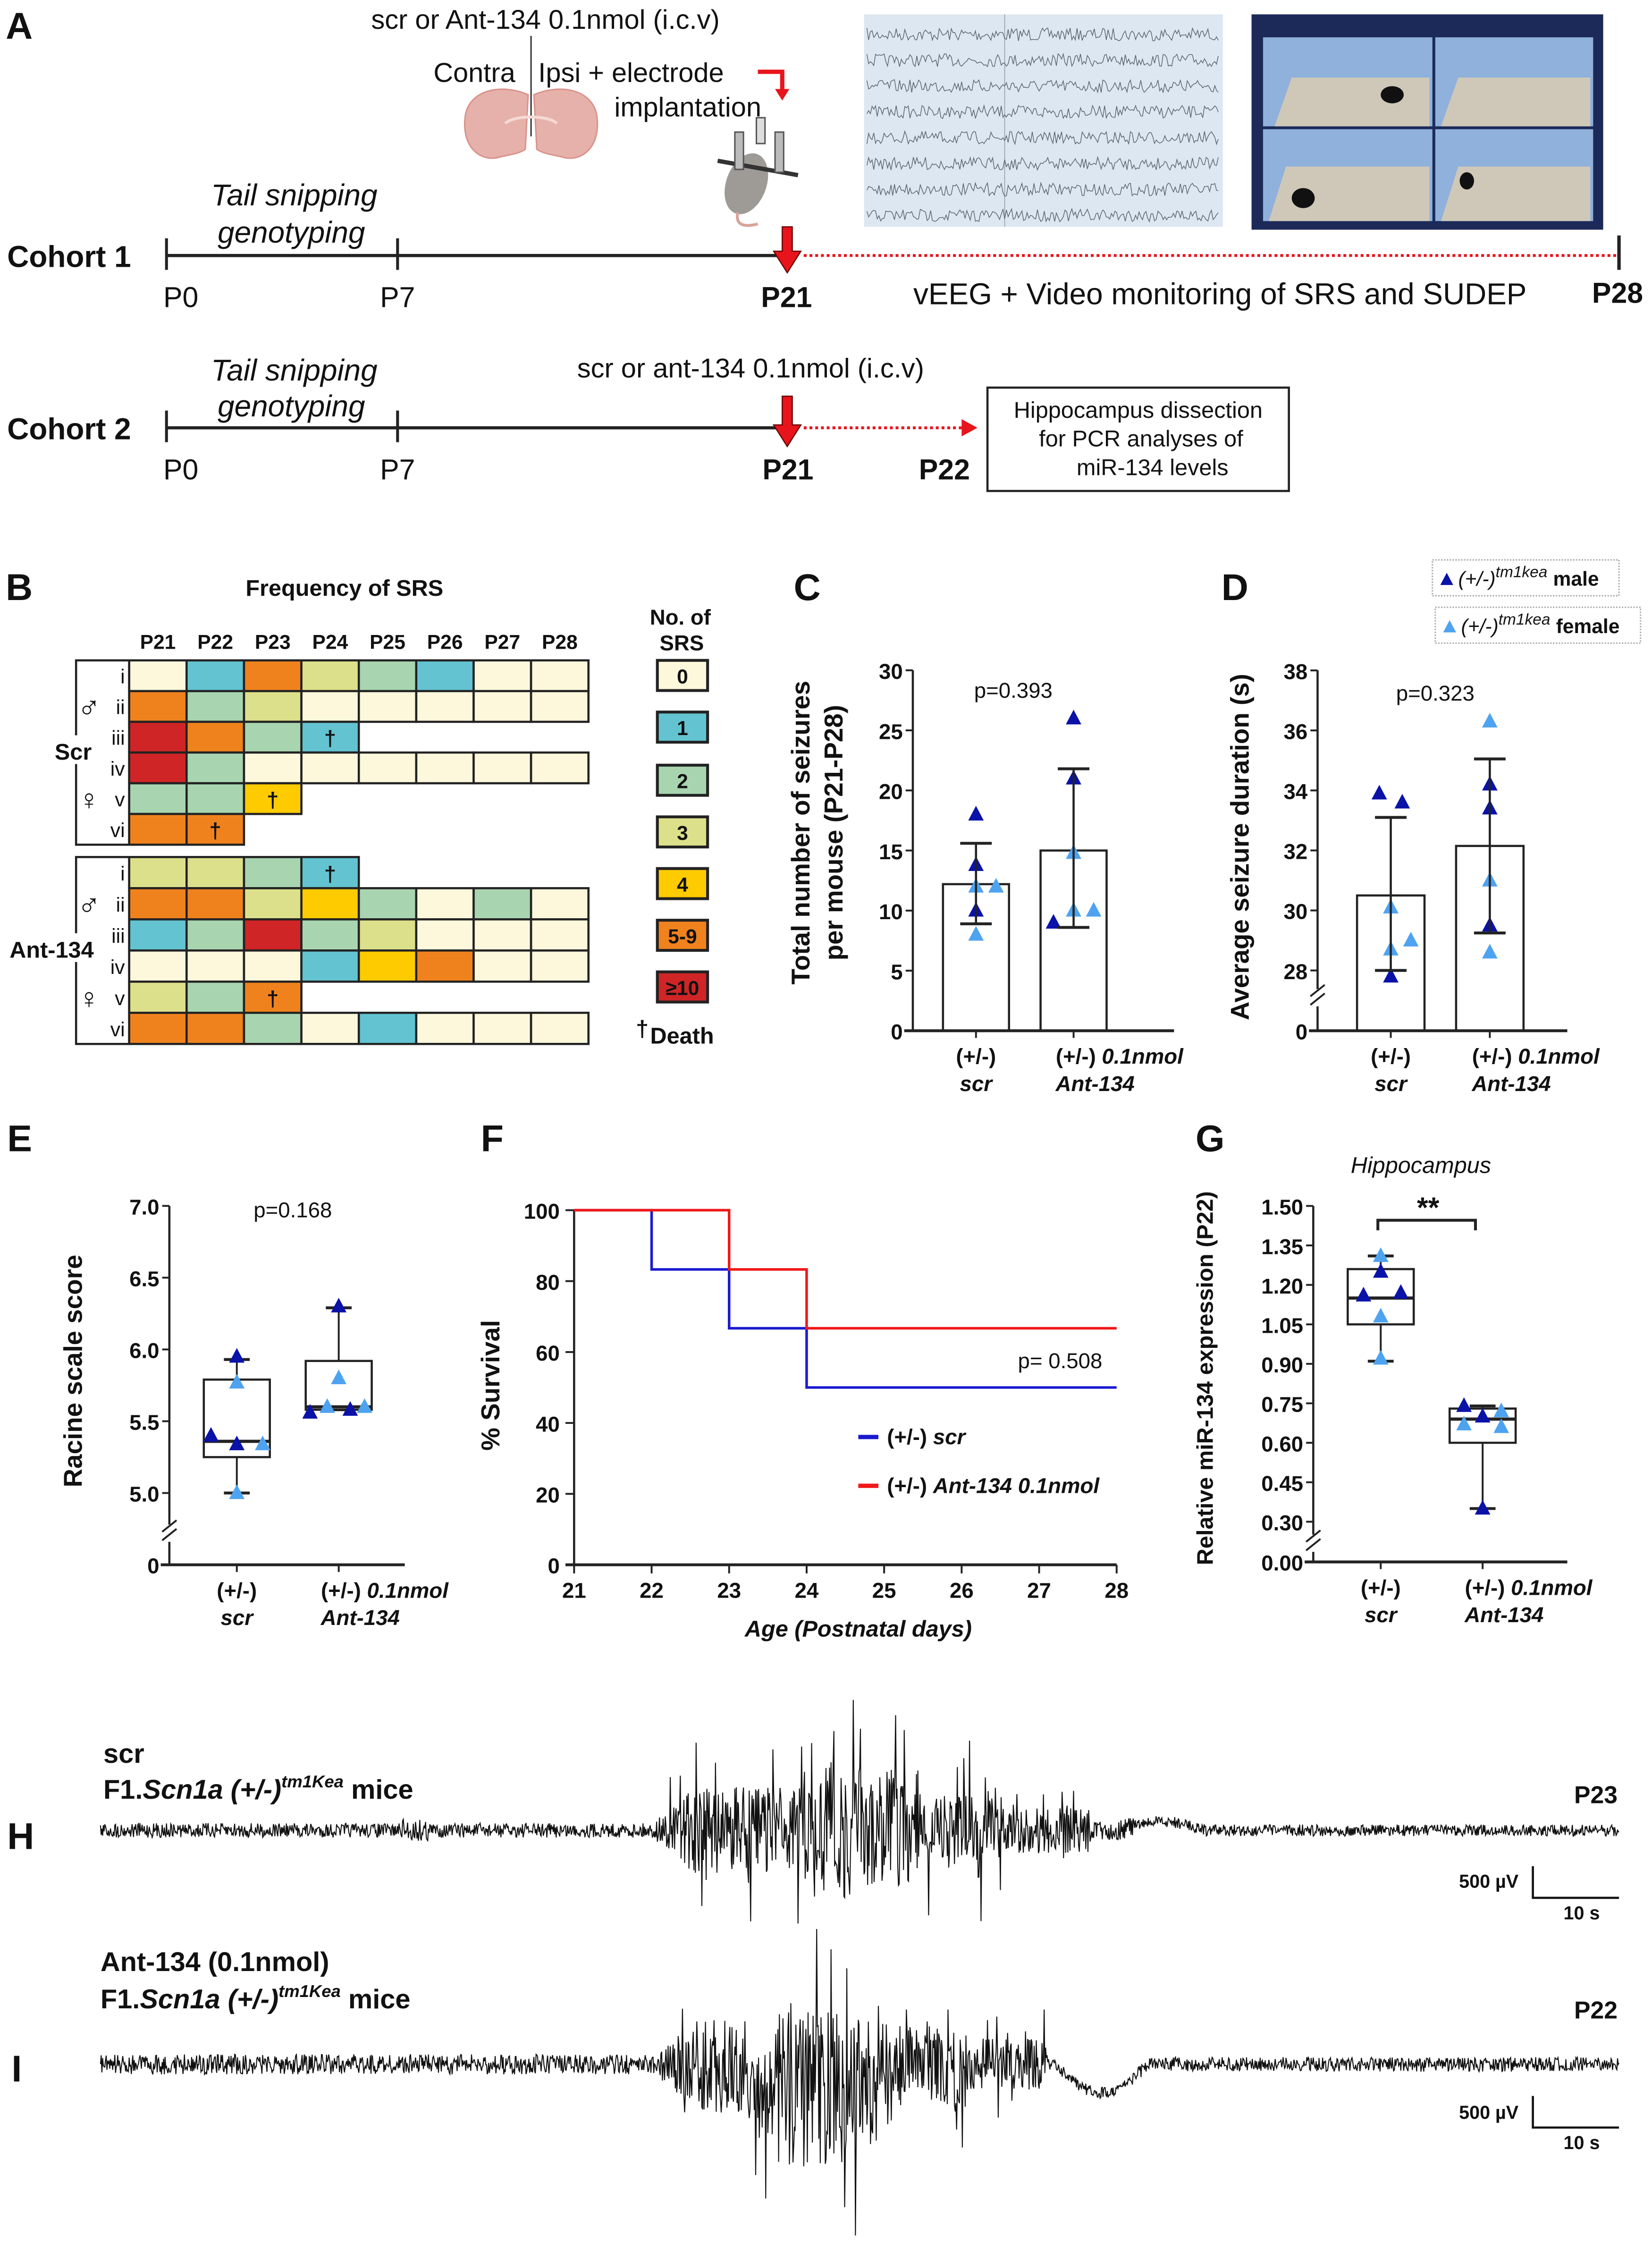 The width and height of the screenshot is (1652, 2251). I want to click on legend-entry: (+/-) scr, so click(926, 1437).